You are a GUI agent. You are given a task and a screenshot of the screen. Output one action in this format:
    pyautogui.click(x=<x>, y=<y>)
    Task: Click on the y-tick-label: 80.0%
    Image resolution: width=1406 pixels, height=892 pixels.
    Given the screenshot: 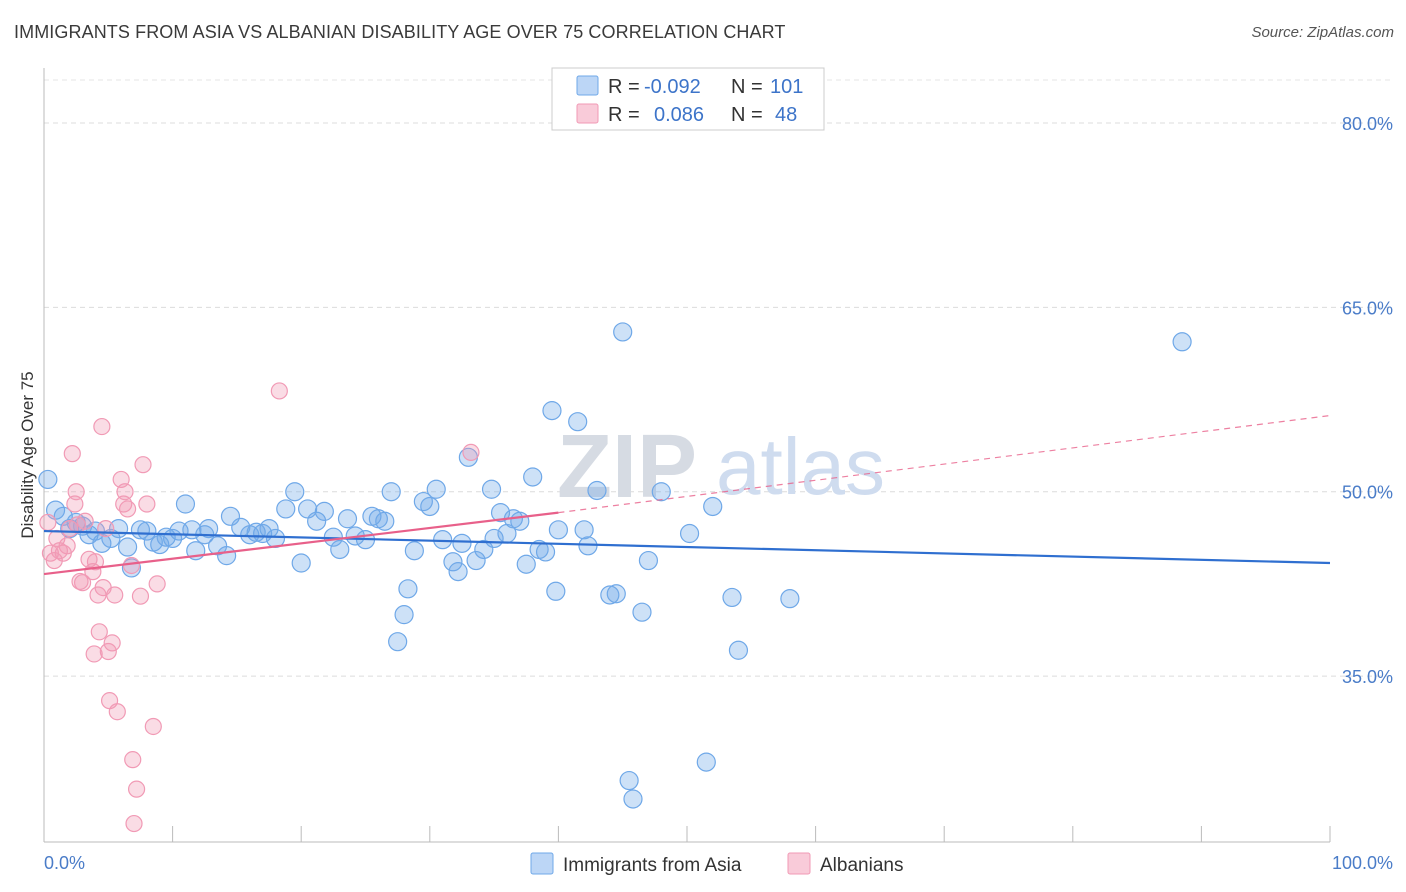 What is the action you would take?
    pyautogui.click(x=1367, y=124)
    